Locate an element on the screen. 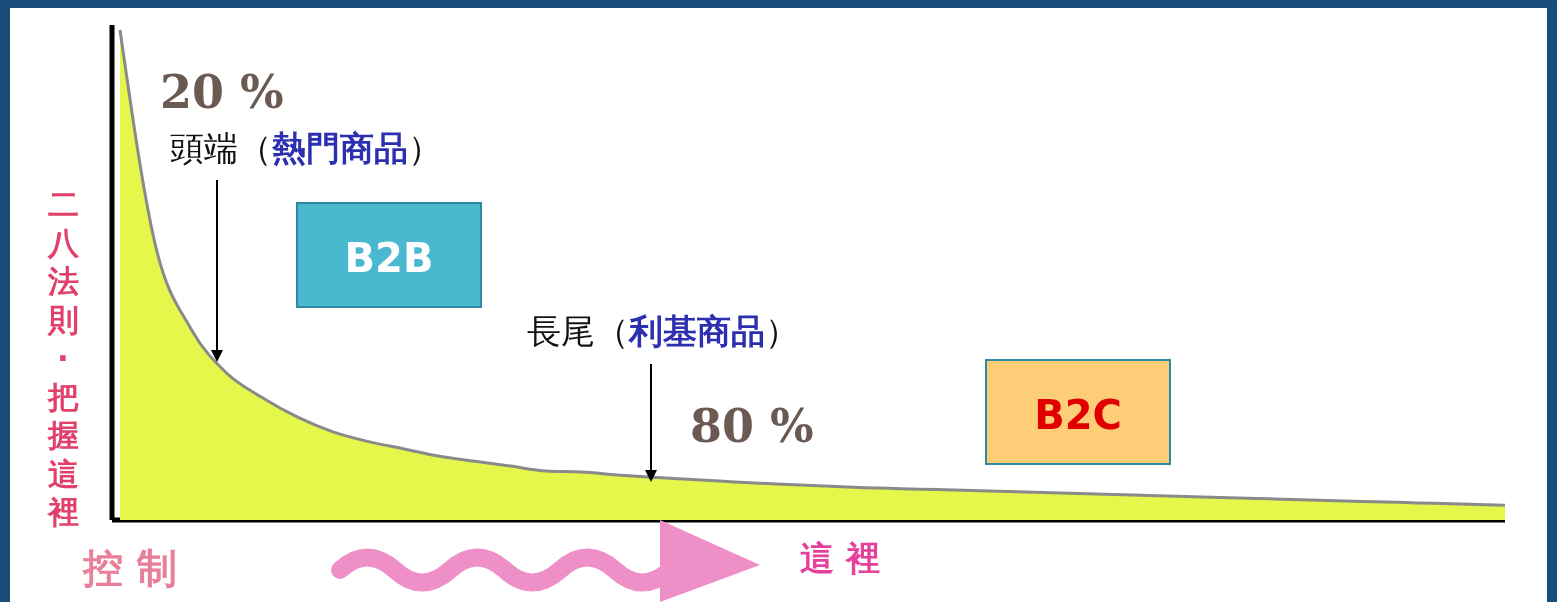  text: 二八法則‧把握這裡 is located at coordinates (63, 358).